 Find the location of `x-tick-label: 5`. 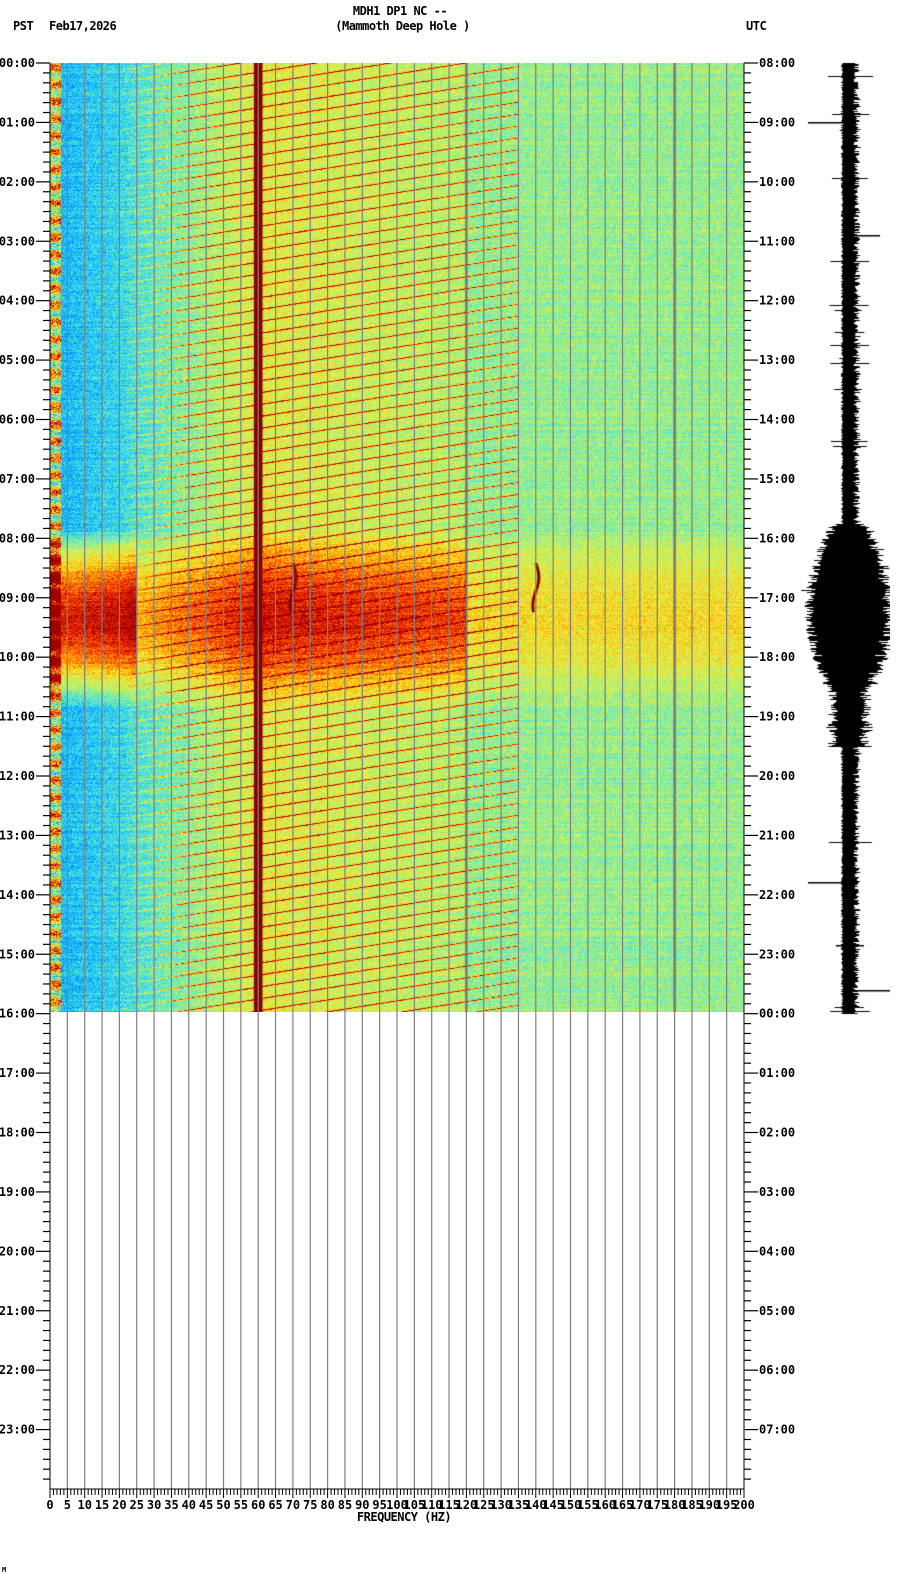

x-tick-label: 5 is located at coordinates (67, 1505).